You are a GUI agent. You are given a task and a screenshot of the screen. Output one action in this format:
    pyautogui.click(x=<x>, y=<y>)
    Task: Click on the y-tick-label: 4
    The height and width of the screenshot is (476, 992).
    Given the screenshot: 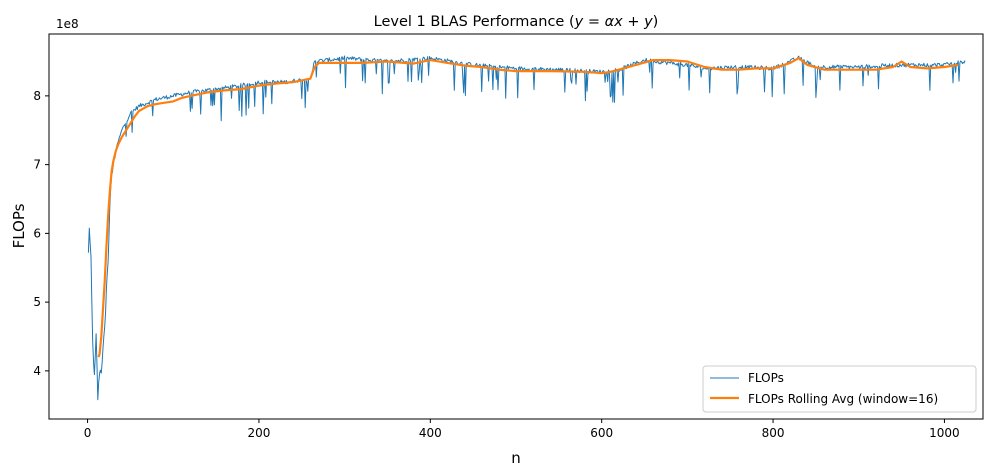 What is the action you would take?
    pyautogui.click(x=37, y=371)
    